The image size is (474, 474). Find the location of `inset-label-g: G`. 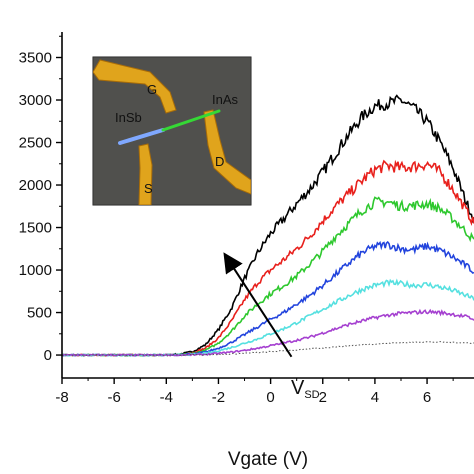

inset-label-g: G is located at coordinates (152, 89).